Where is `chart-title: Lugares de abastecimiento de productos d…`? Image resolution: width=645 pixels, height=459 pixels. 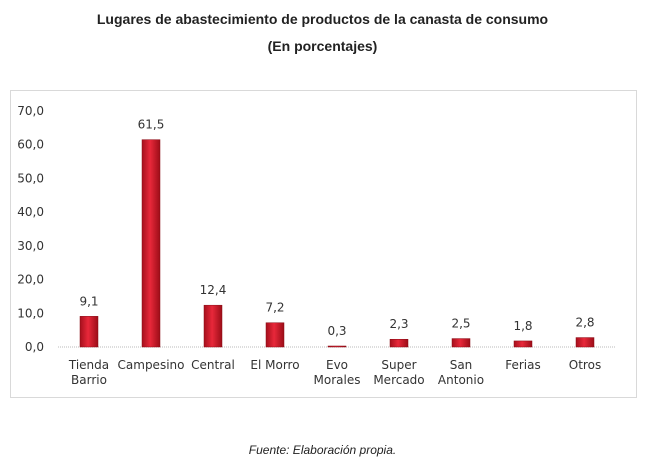
chart-title: Lugares de abastecimiento de productos d… is located at coordinates (322, 19).